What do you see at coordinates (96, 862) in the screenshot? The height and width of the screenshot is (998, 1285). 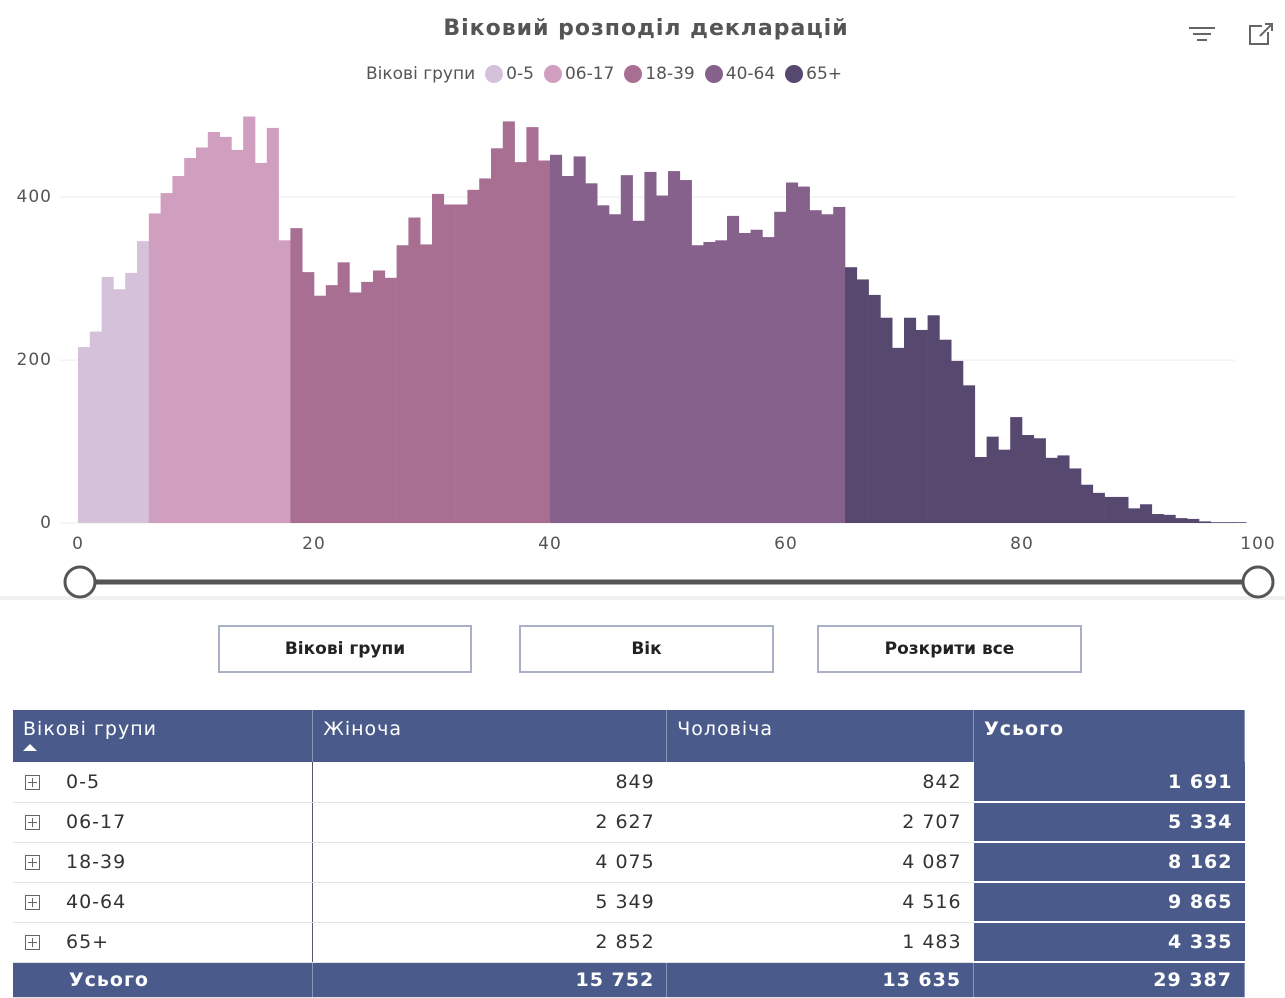 I see `row-label-text: 18-39` at bounding box center [96, 862].